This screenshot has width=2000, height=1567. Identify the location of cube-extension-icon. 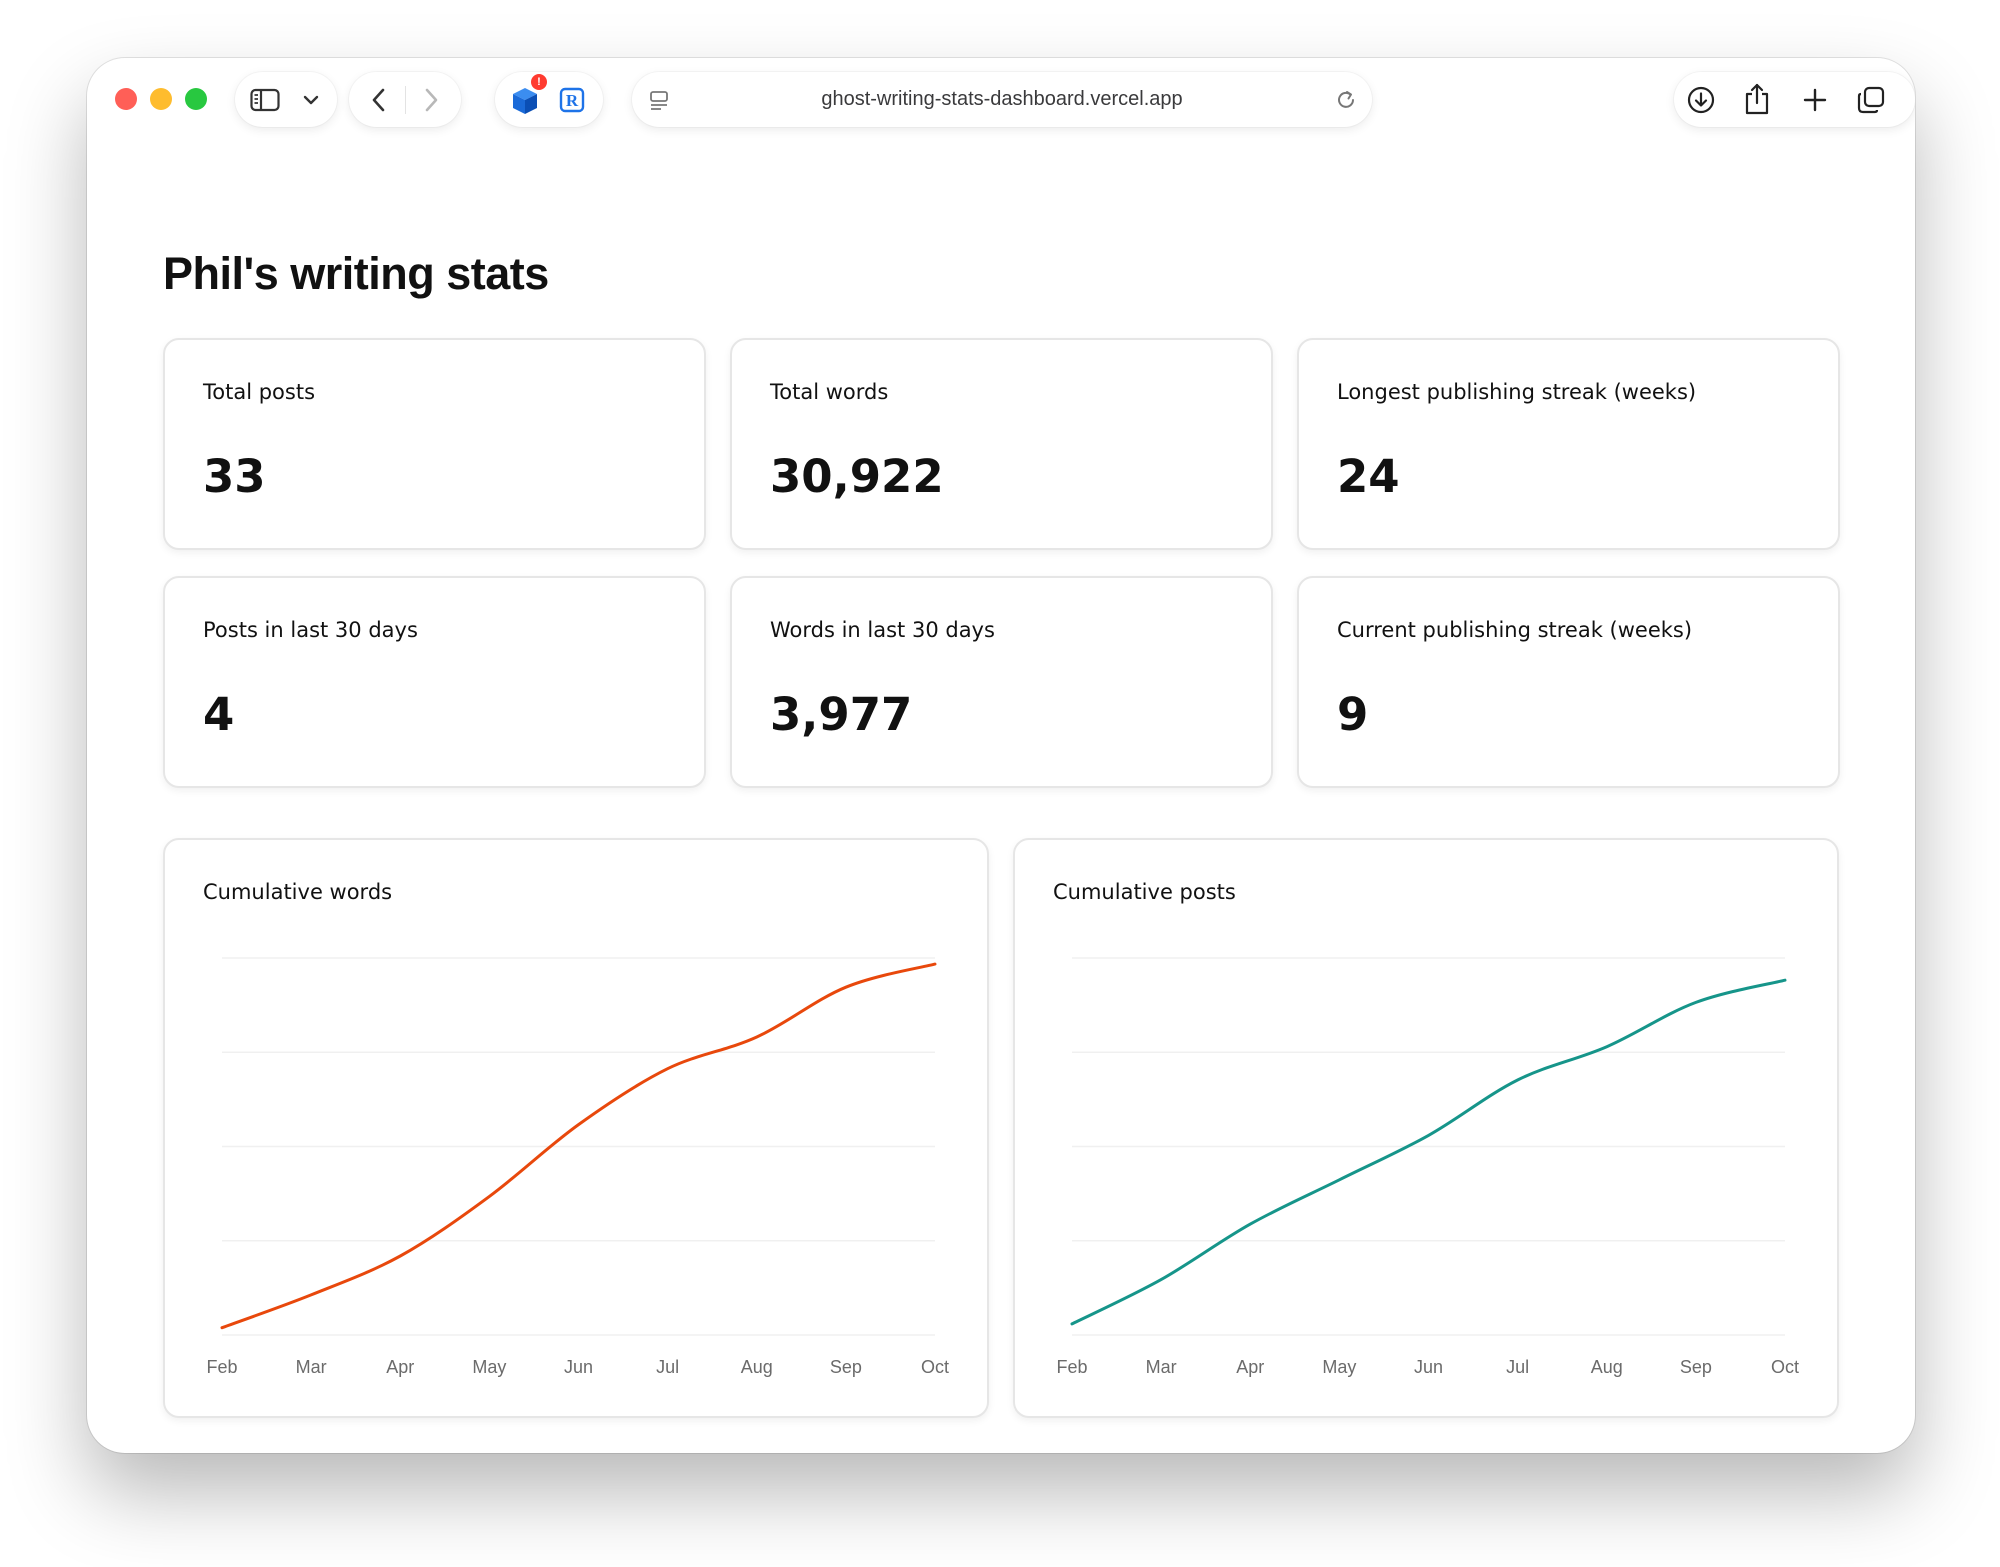
(525, 101).